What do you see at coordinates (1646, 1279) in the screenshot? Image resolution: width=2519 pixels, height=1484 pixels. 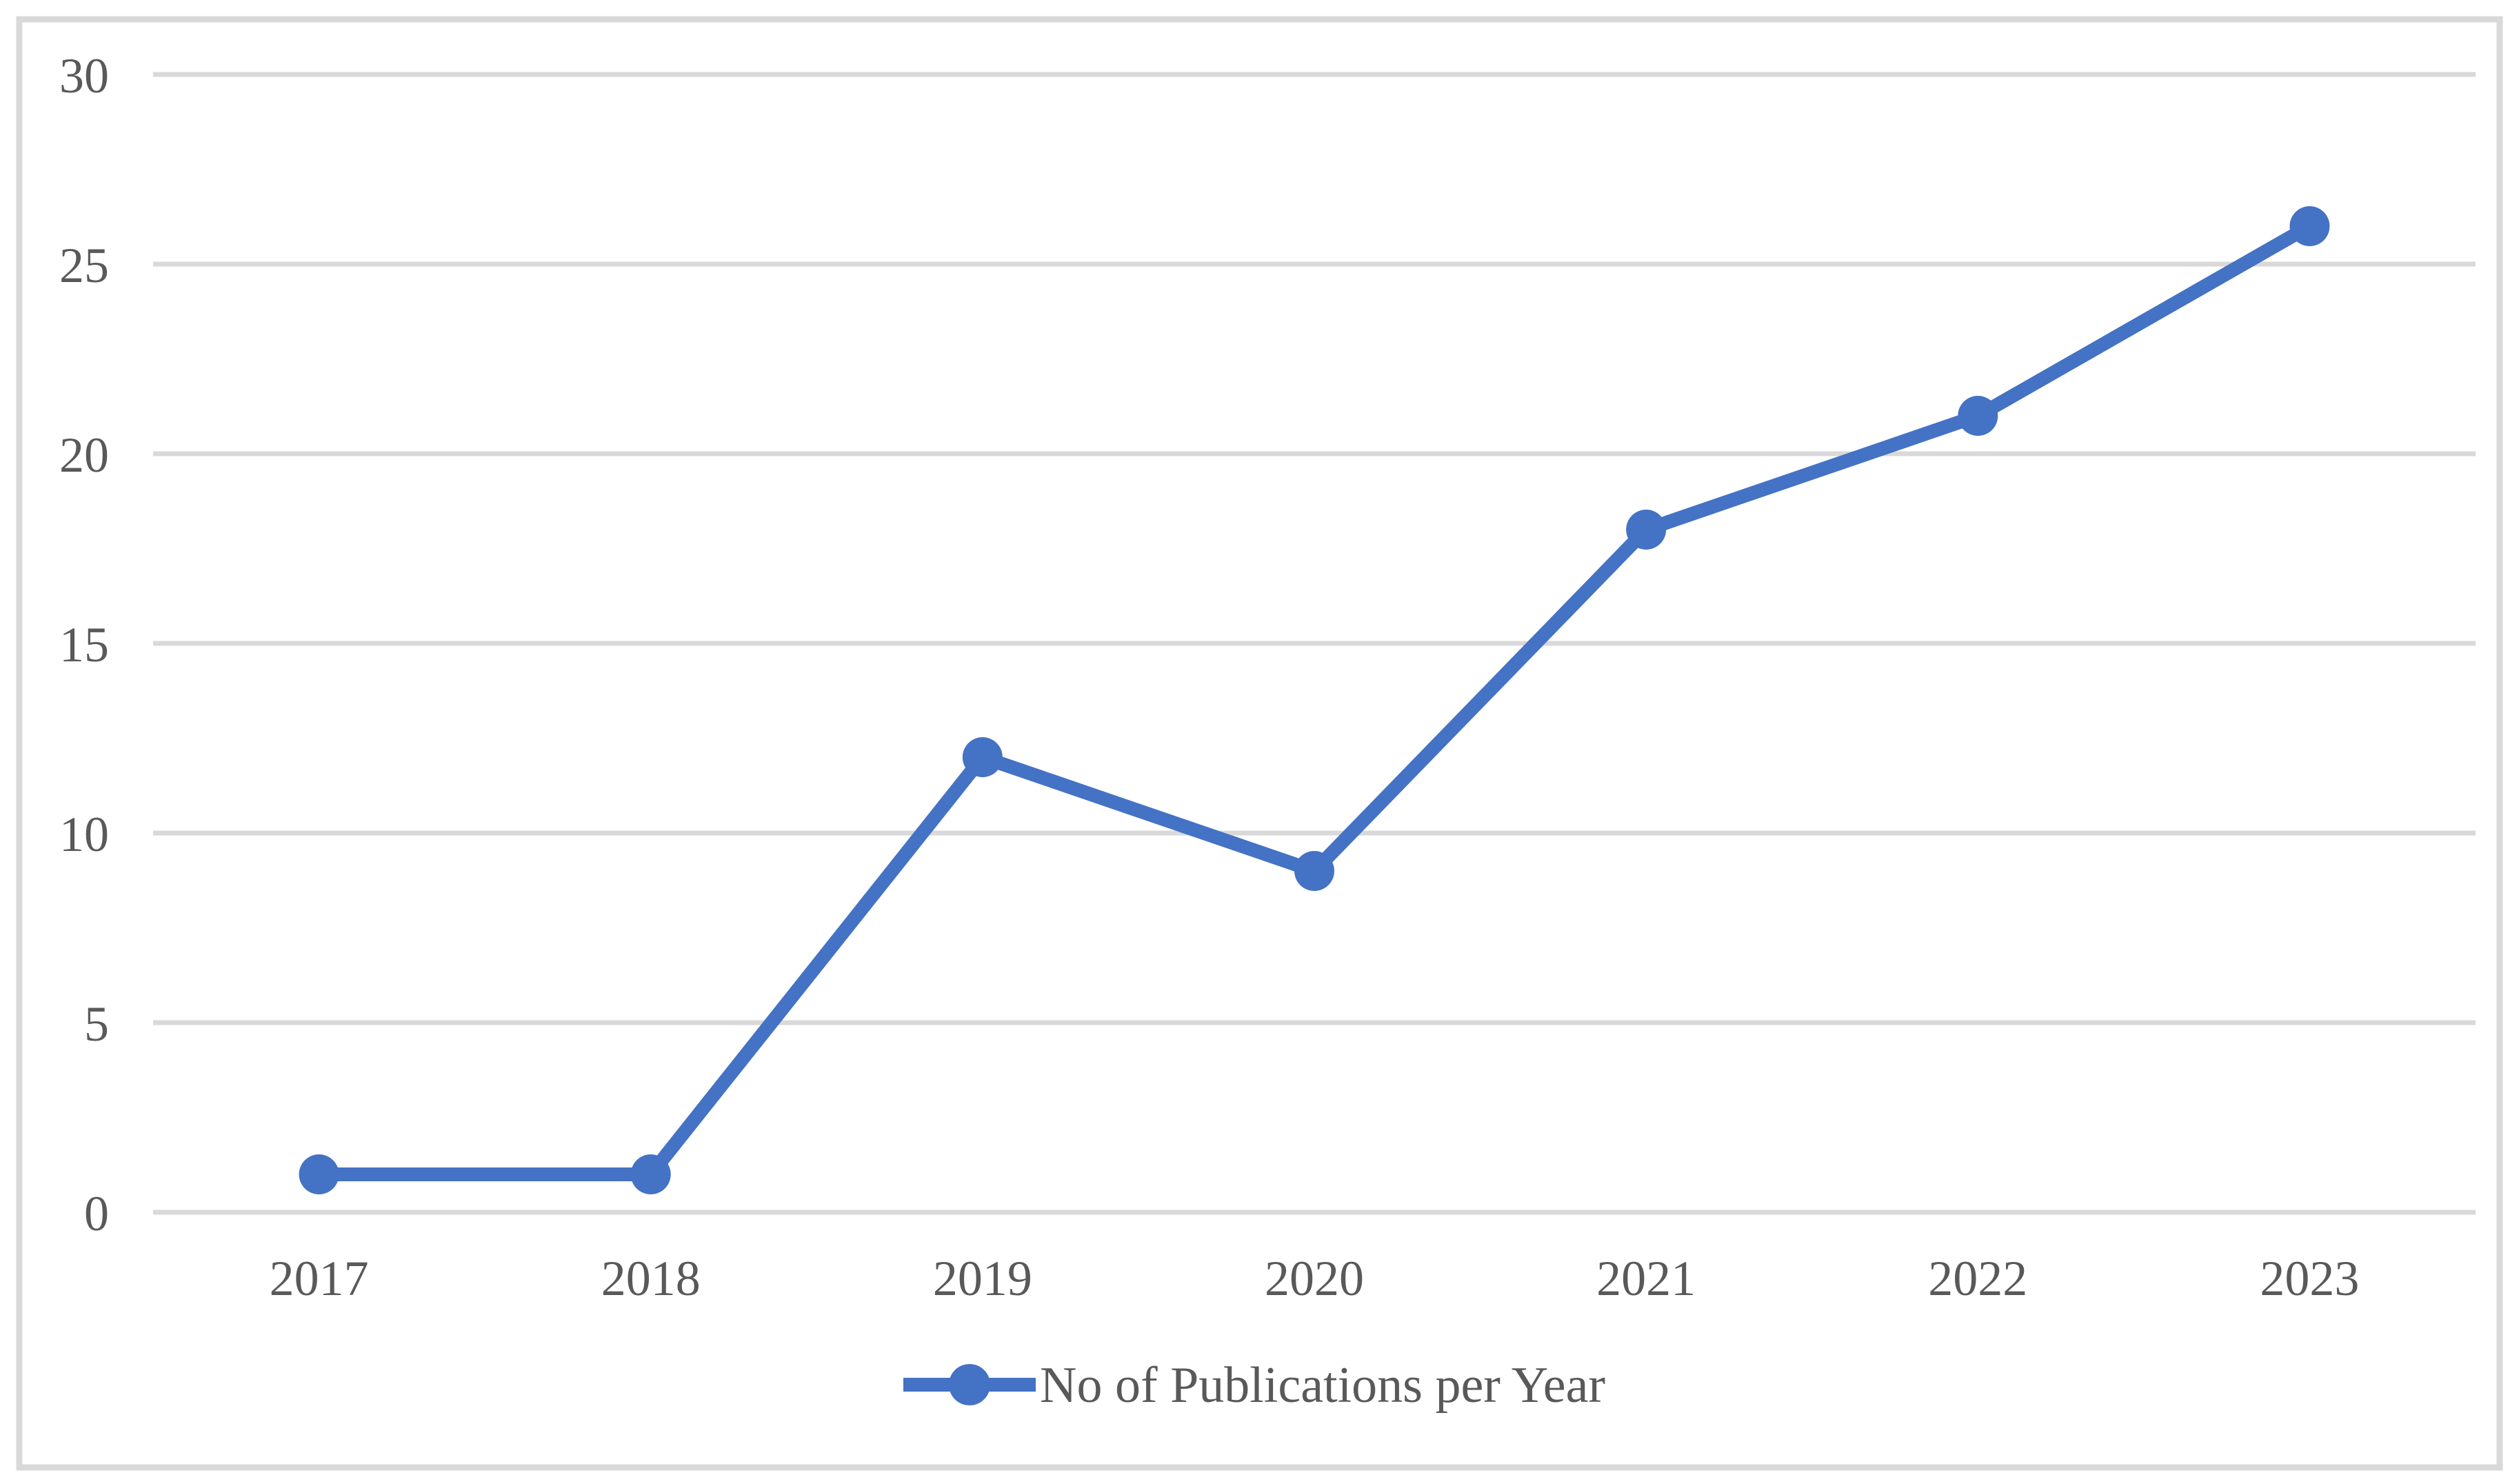 I see `x-tick-label-2021: 2021` at bounding box center [1646, 1279].